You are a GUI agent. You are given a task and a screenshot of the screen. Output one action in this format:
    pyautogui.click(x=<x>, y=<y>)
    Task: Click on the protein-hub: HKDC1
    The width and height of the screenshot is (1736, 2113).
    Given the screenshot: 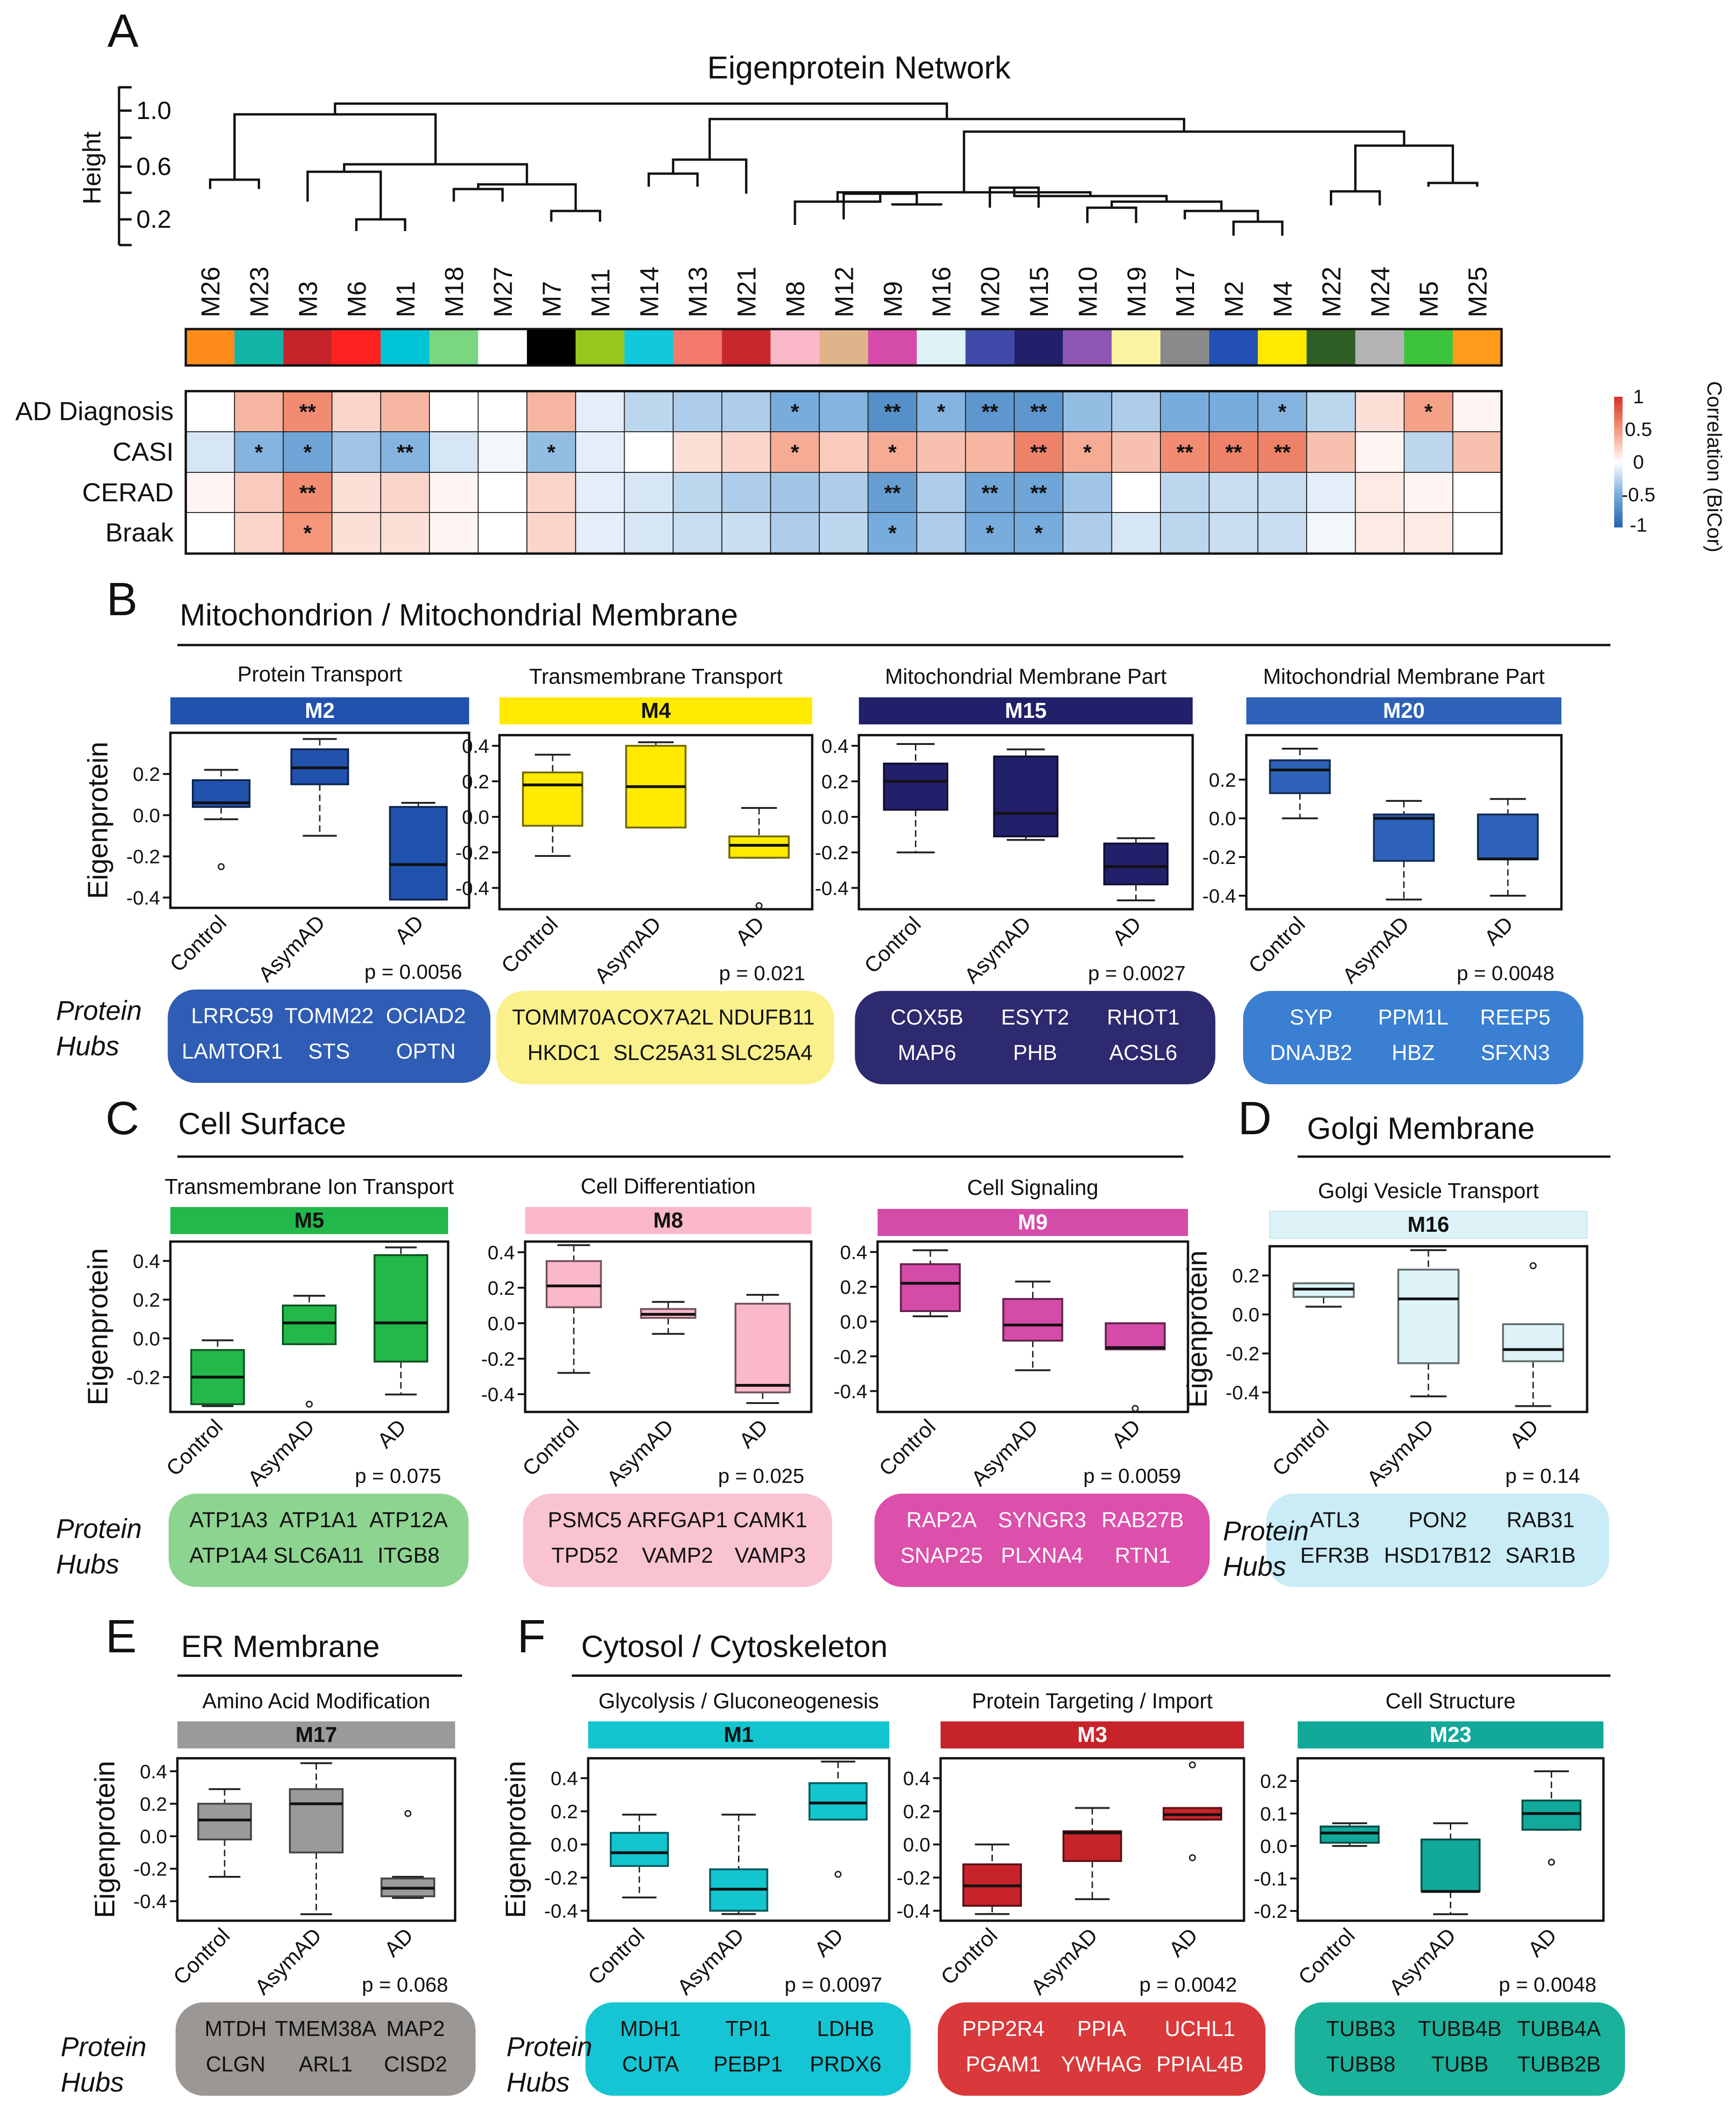 What is the action you would take?
    pyautogui.click(x=563, y=1052)
    